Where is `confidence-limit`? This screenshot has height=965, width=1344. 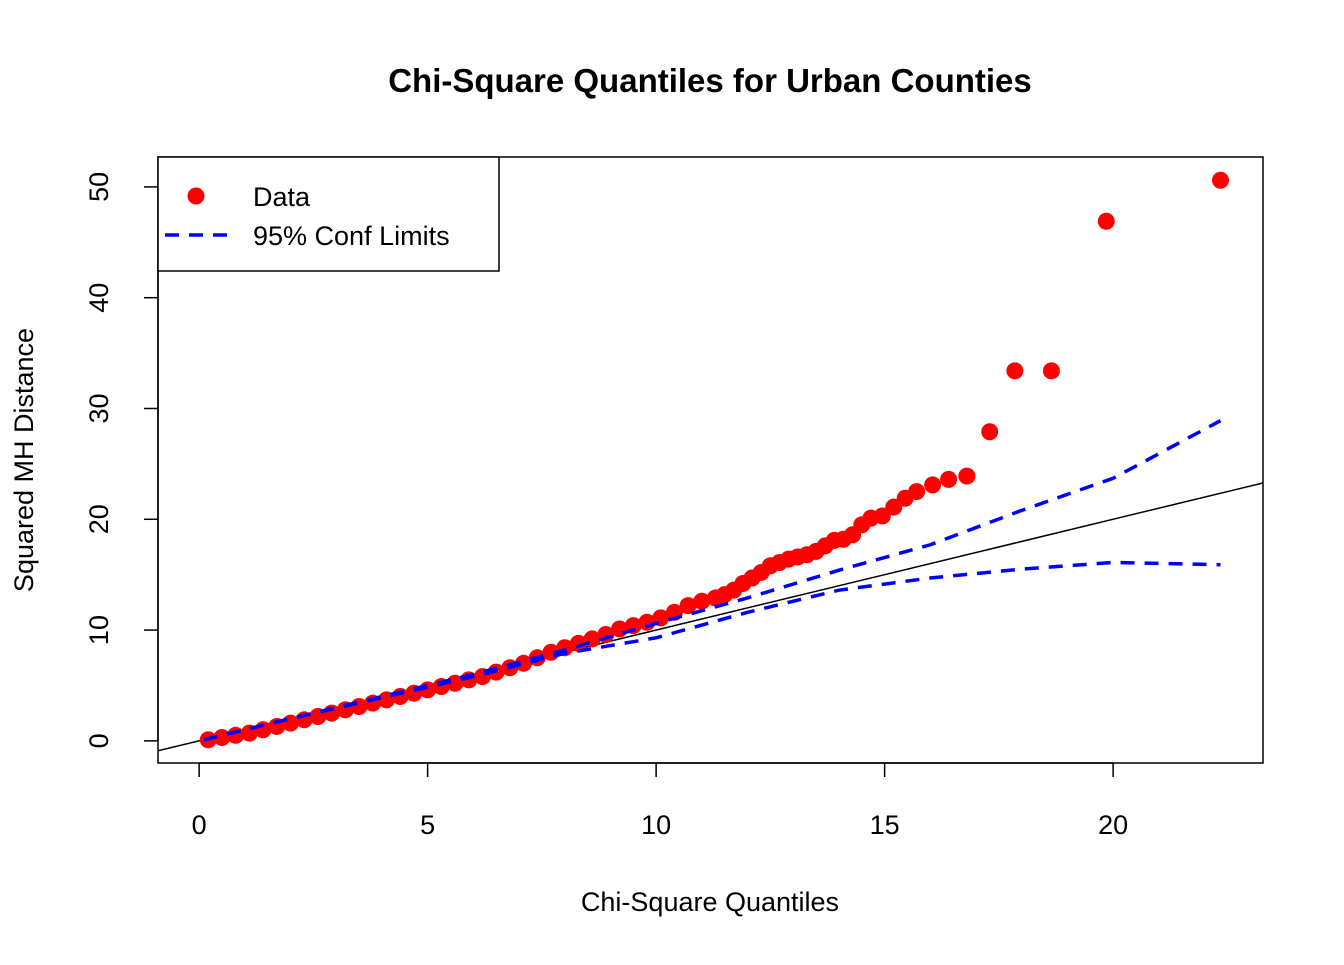 confidence-limit is located at coordinates (712, 651).